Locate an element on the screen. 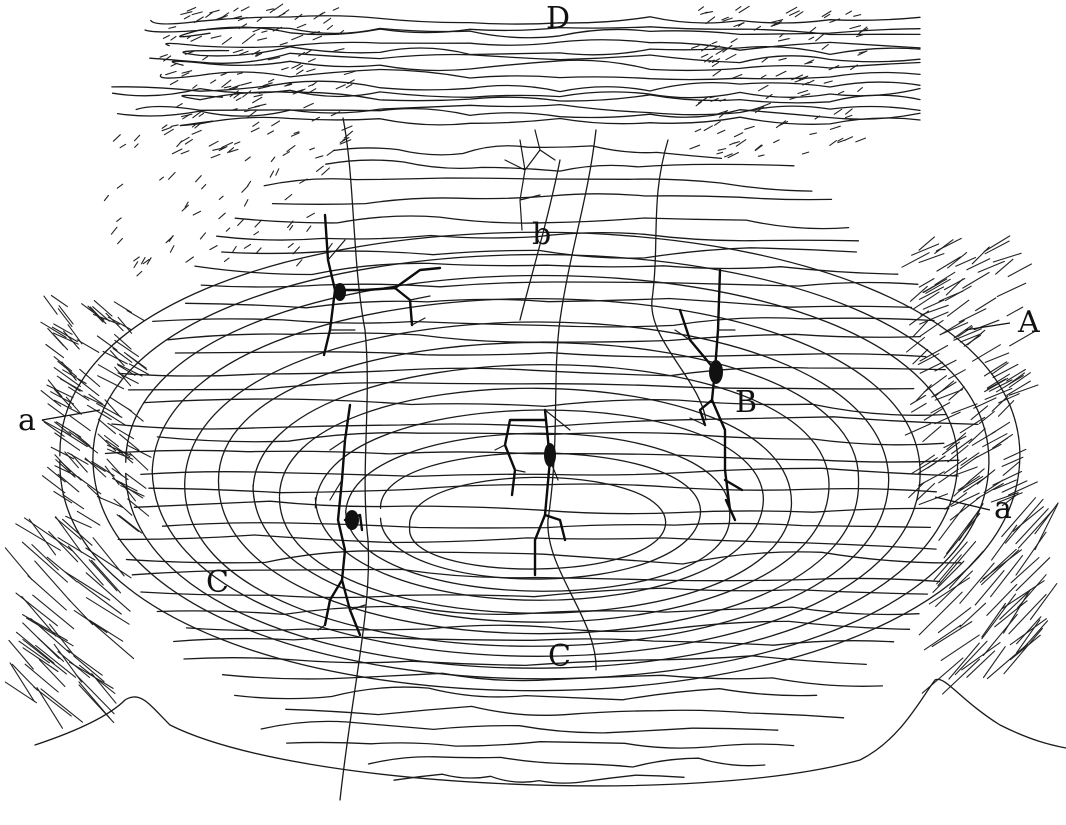  right-fiber-bundle is located at coordinates (970, 372).